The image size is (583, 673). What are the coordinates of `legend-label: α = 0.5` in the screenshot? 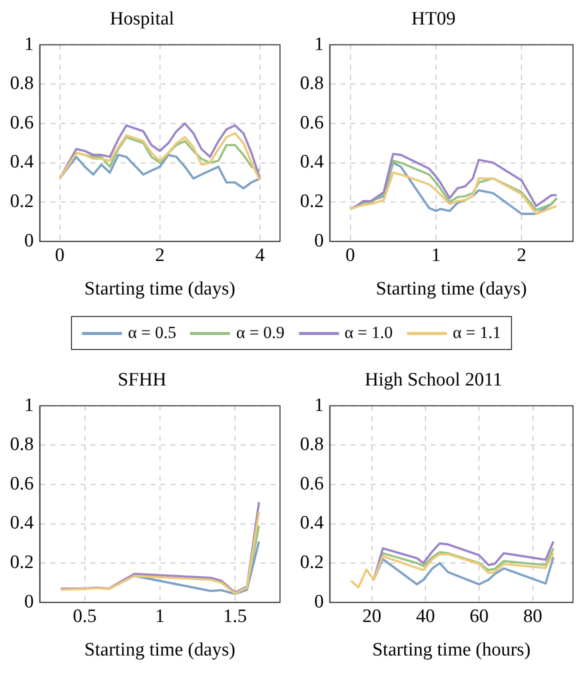 It's located at (152, 333).